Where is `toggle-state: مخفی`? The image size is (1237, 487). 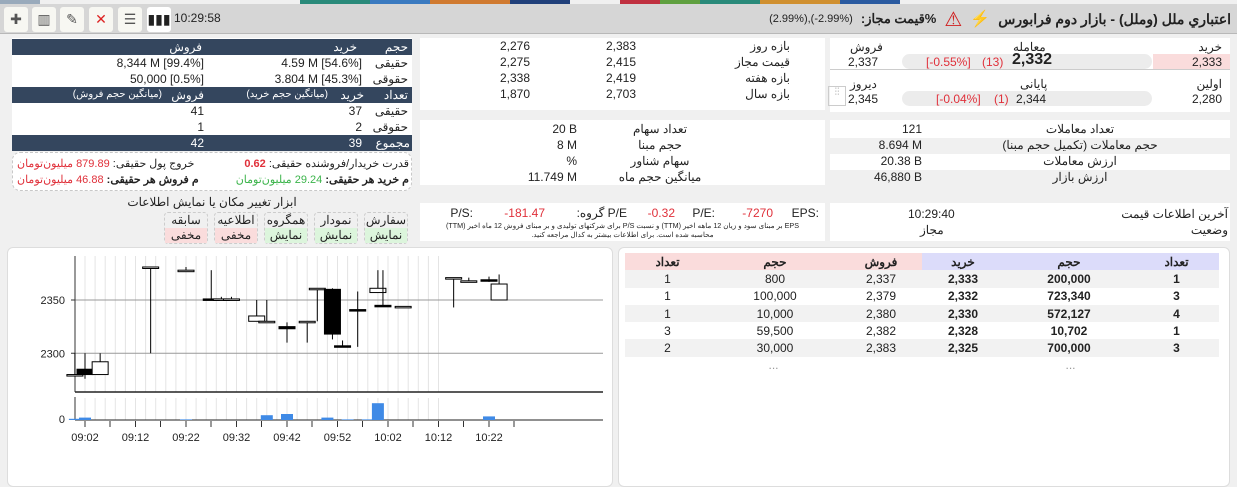
toggle-state: مخفی is located at coordinates (236, 235).